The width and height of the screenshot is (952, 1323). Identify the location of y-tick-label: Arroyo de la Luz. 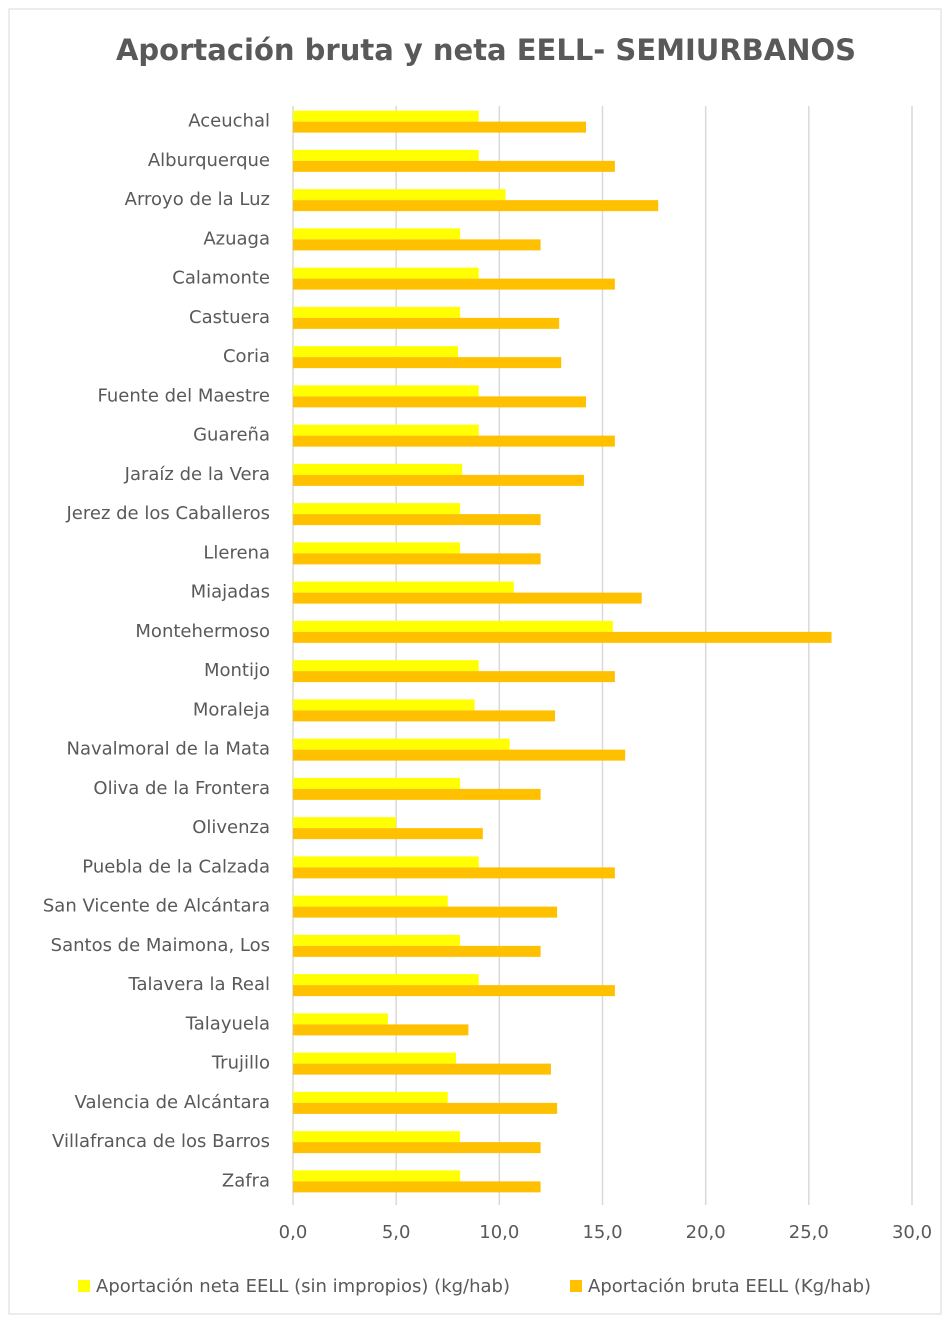
(197, 199).